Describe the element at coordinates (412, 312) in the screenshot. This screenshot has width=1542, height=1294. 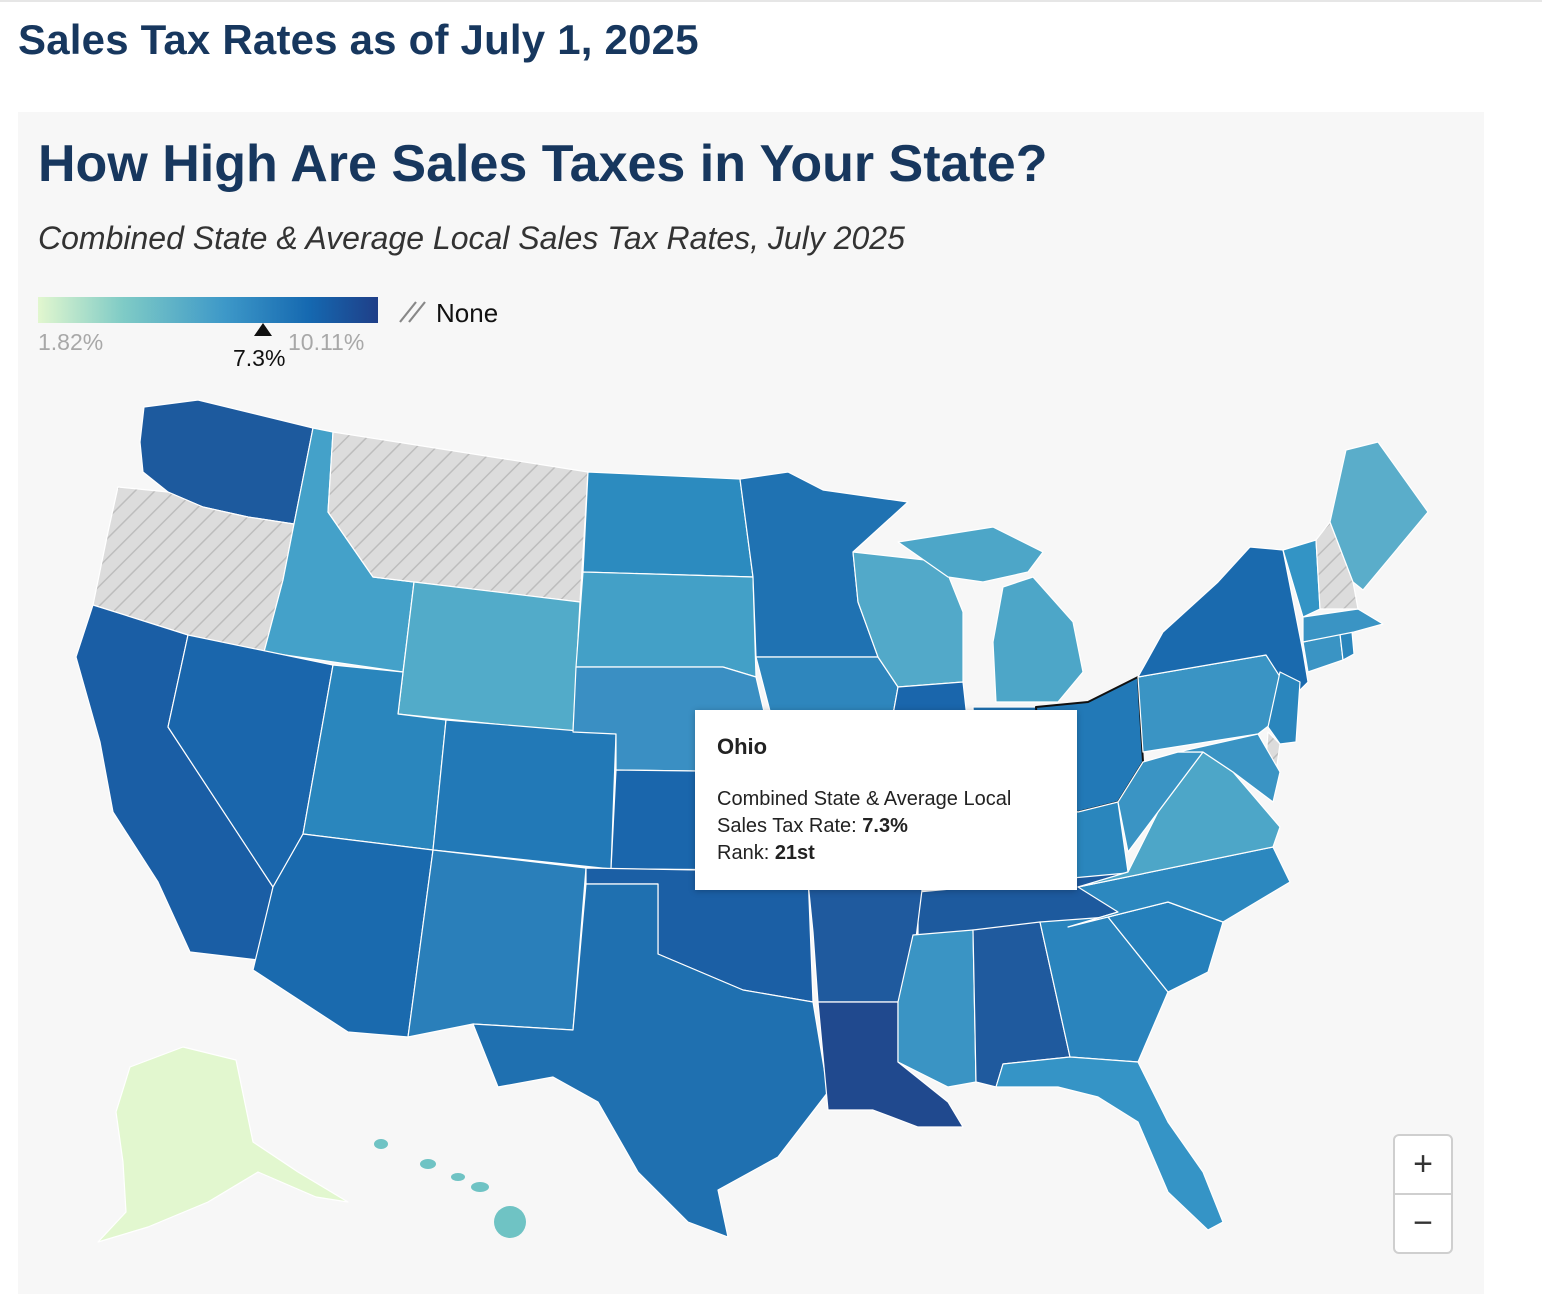
I see `hatch-icon` at that location.